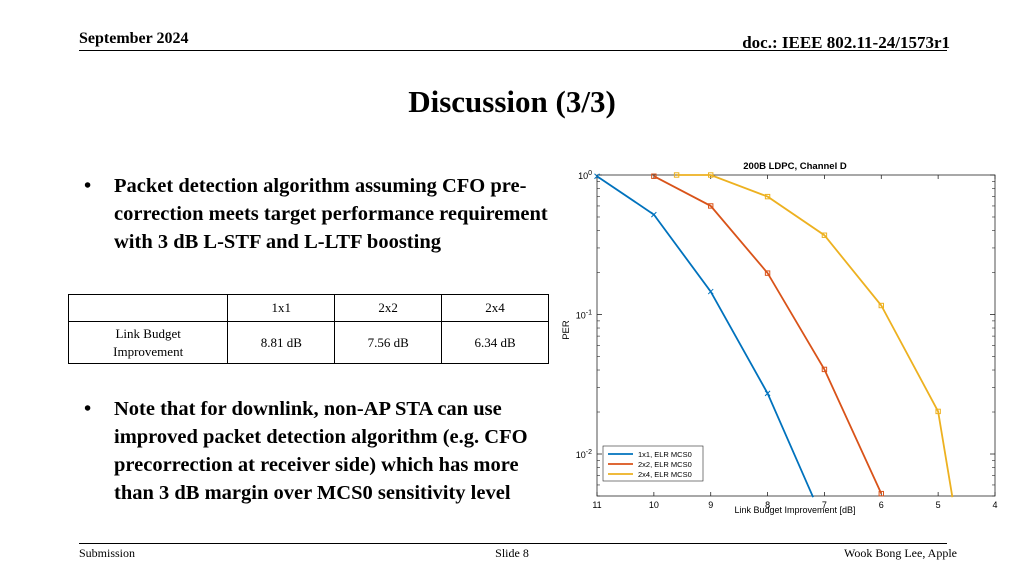 The height and width of the screenshot is (576, 1024). What do you see at coordinates (134, 38) in the screenshot?
I see `header-date: September 2024` at bounding box center [134, 38].